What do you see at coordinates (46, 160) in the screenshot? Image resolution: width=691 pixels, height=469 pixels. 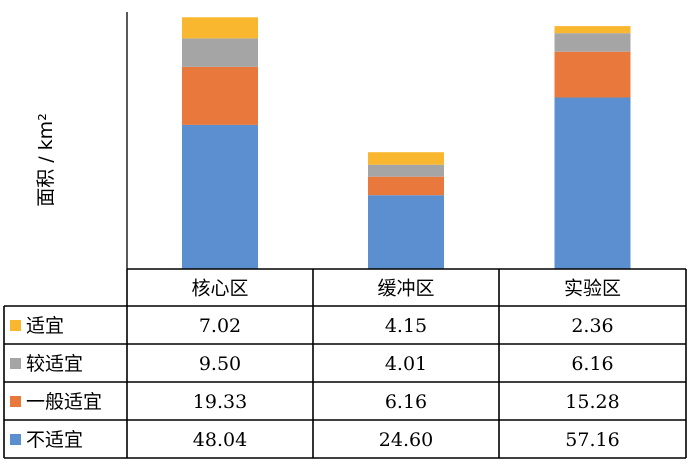 I see `y-axis-label: 面积 / km²` at bounding box center [46, 160].